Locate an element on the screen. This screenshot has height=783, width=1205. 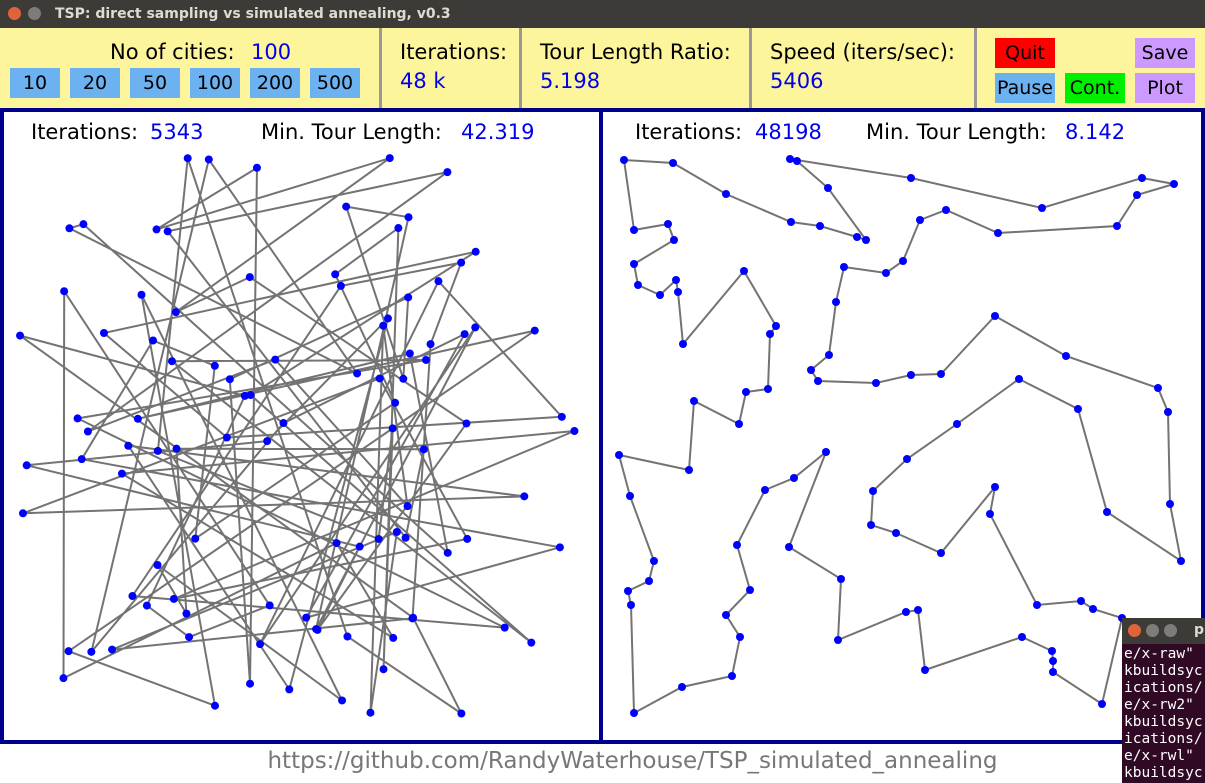
button: Save is located at coordinates (1165, 53).